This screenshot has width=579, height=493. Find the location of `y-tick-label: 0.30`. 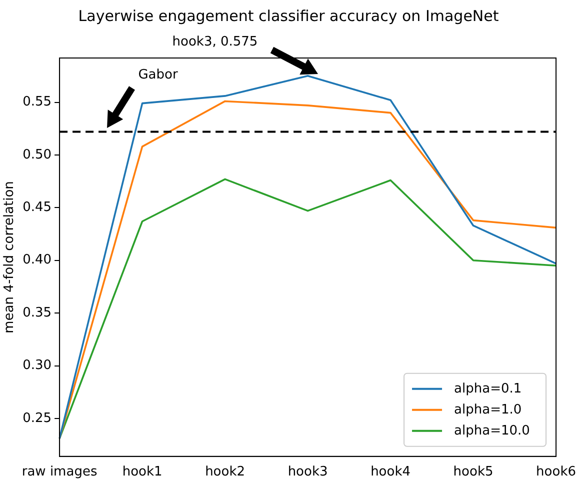

y-tick-label: 0.30 is located at coordinates (37, 366).